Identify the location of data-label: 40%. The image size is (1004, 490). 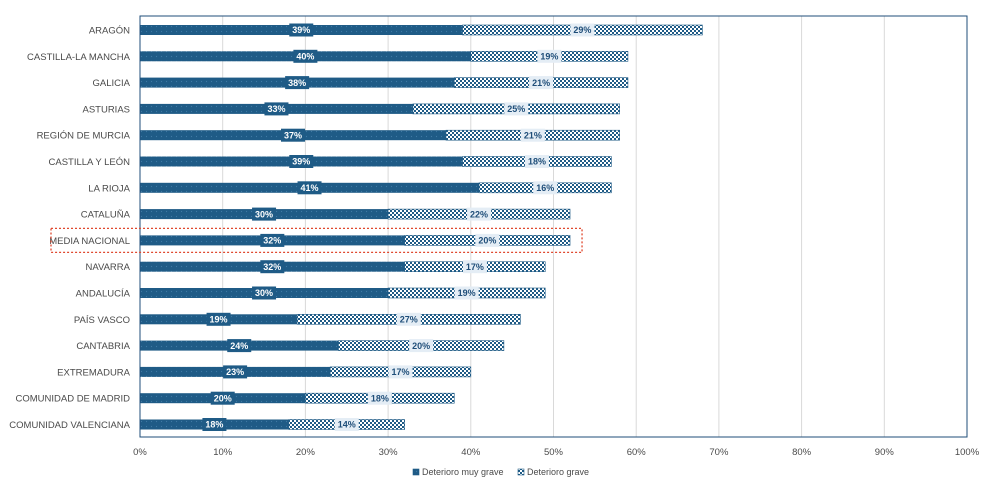
(305, 57).